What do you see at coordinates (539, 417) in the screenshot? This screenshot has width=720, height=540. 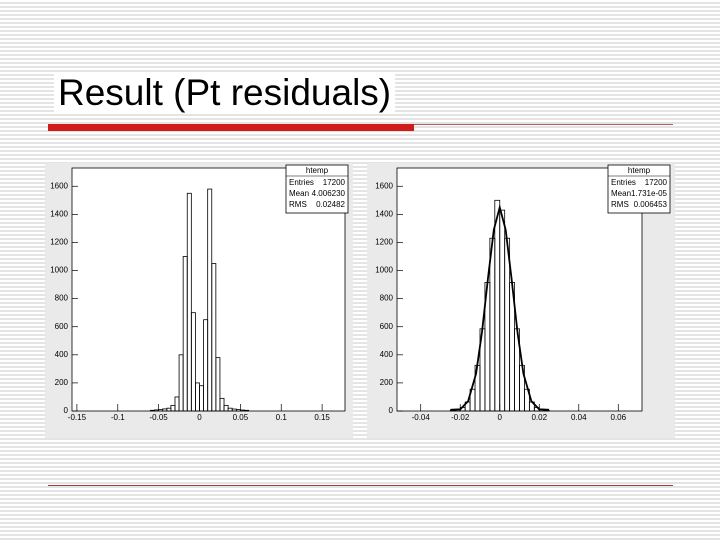 I see `x-tick-label: 0.02` at bounding box center [539, 417].